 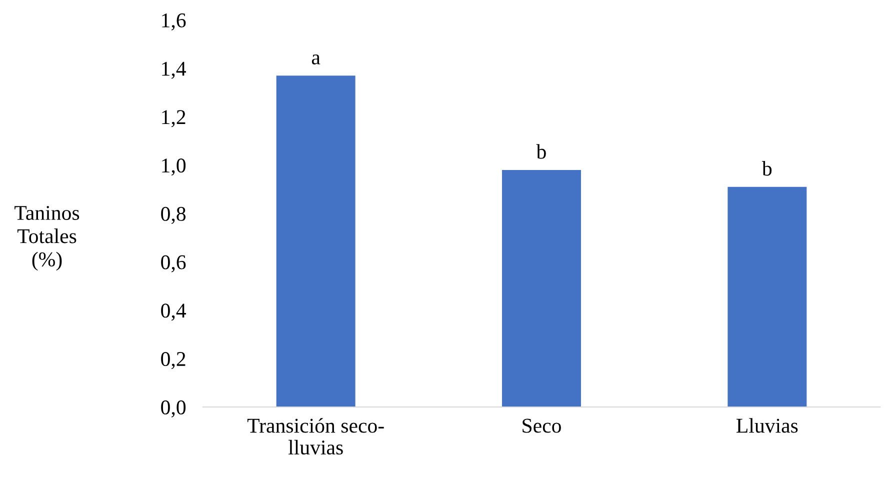 I want to click on y-tick-label: 0,6, so click(x=173, y=263).